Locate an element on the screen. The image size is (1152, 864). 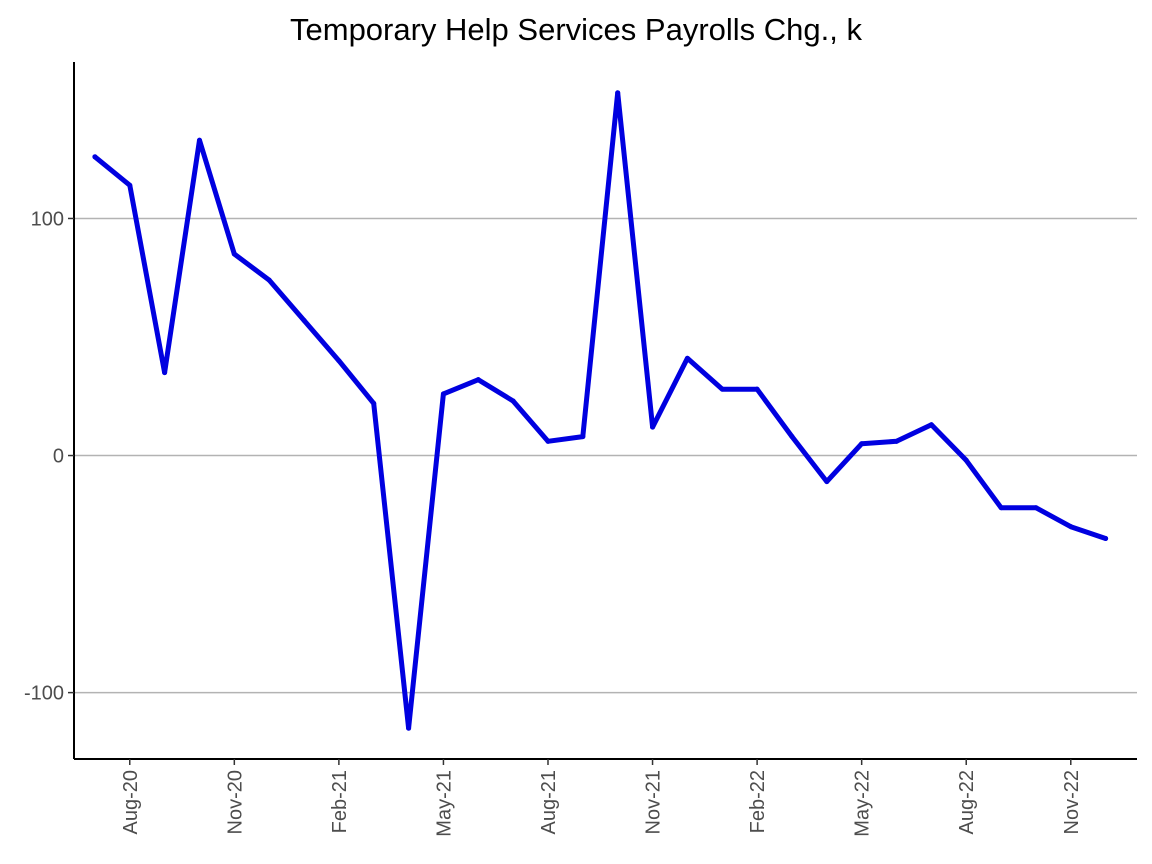
x-tick-label: Feb-22 is located at coordinates (758, 801).